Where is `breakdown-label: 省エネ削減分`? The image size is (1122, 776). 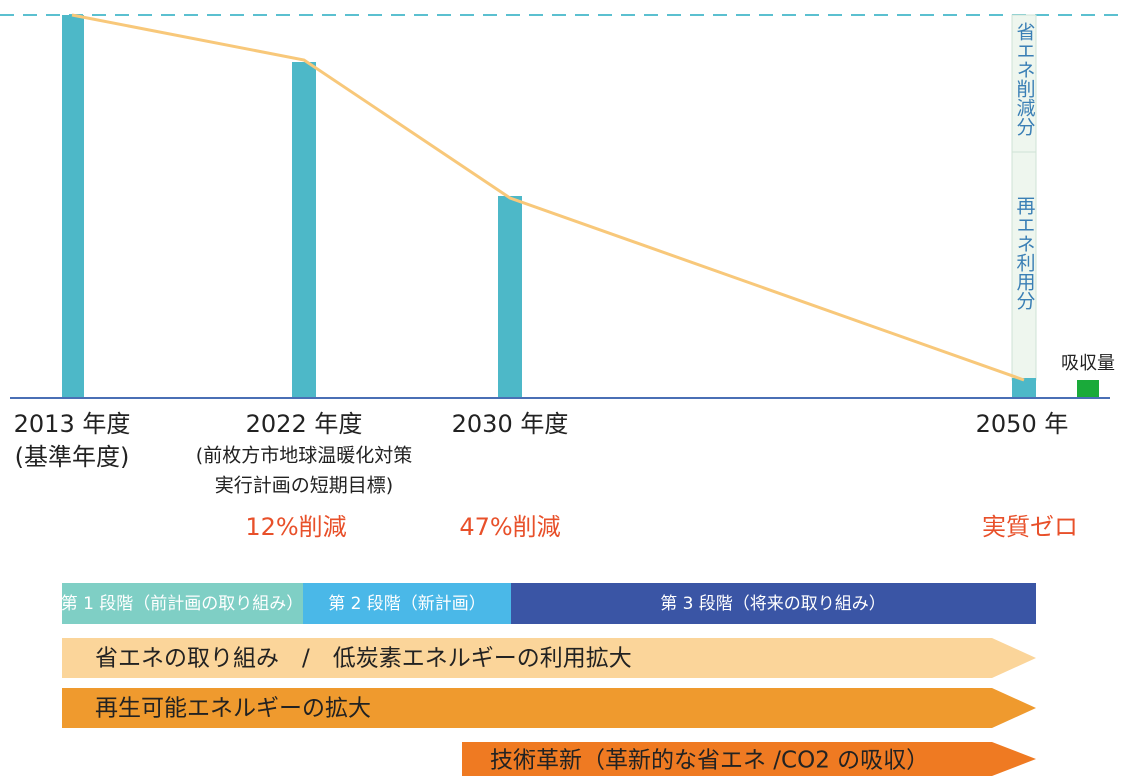 breakdown-label: 省エネ削減分 is located at coordinates (1025, 79).